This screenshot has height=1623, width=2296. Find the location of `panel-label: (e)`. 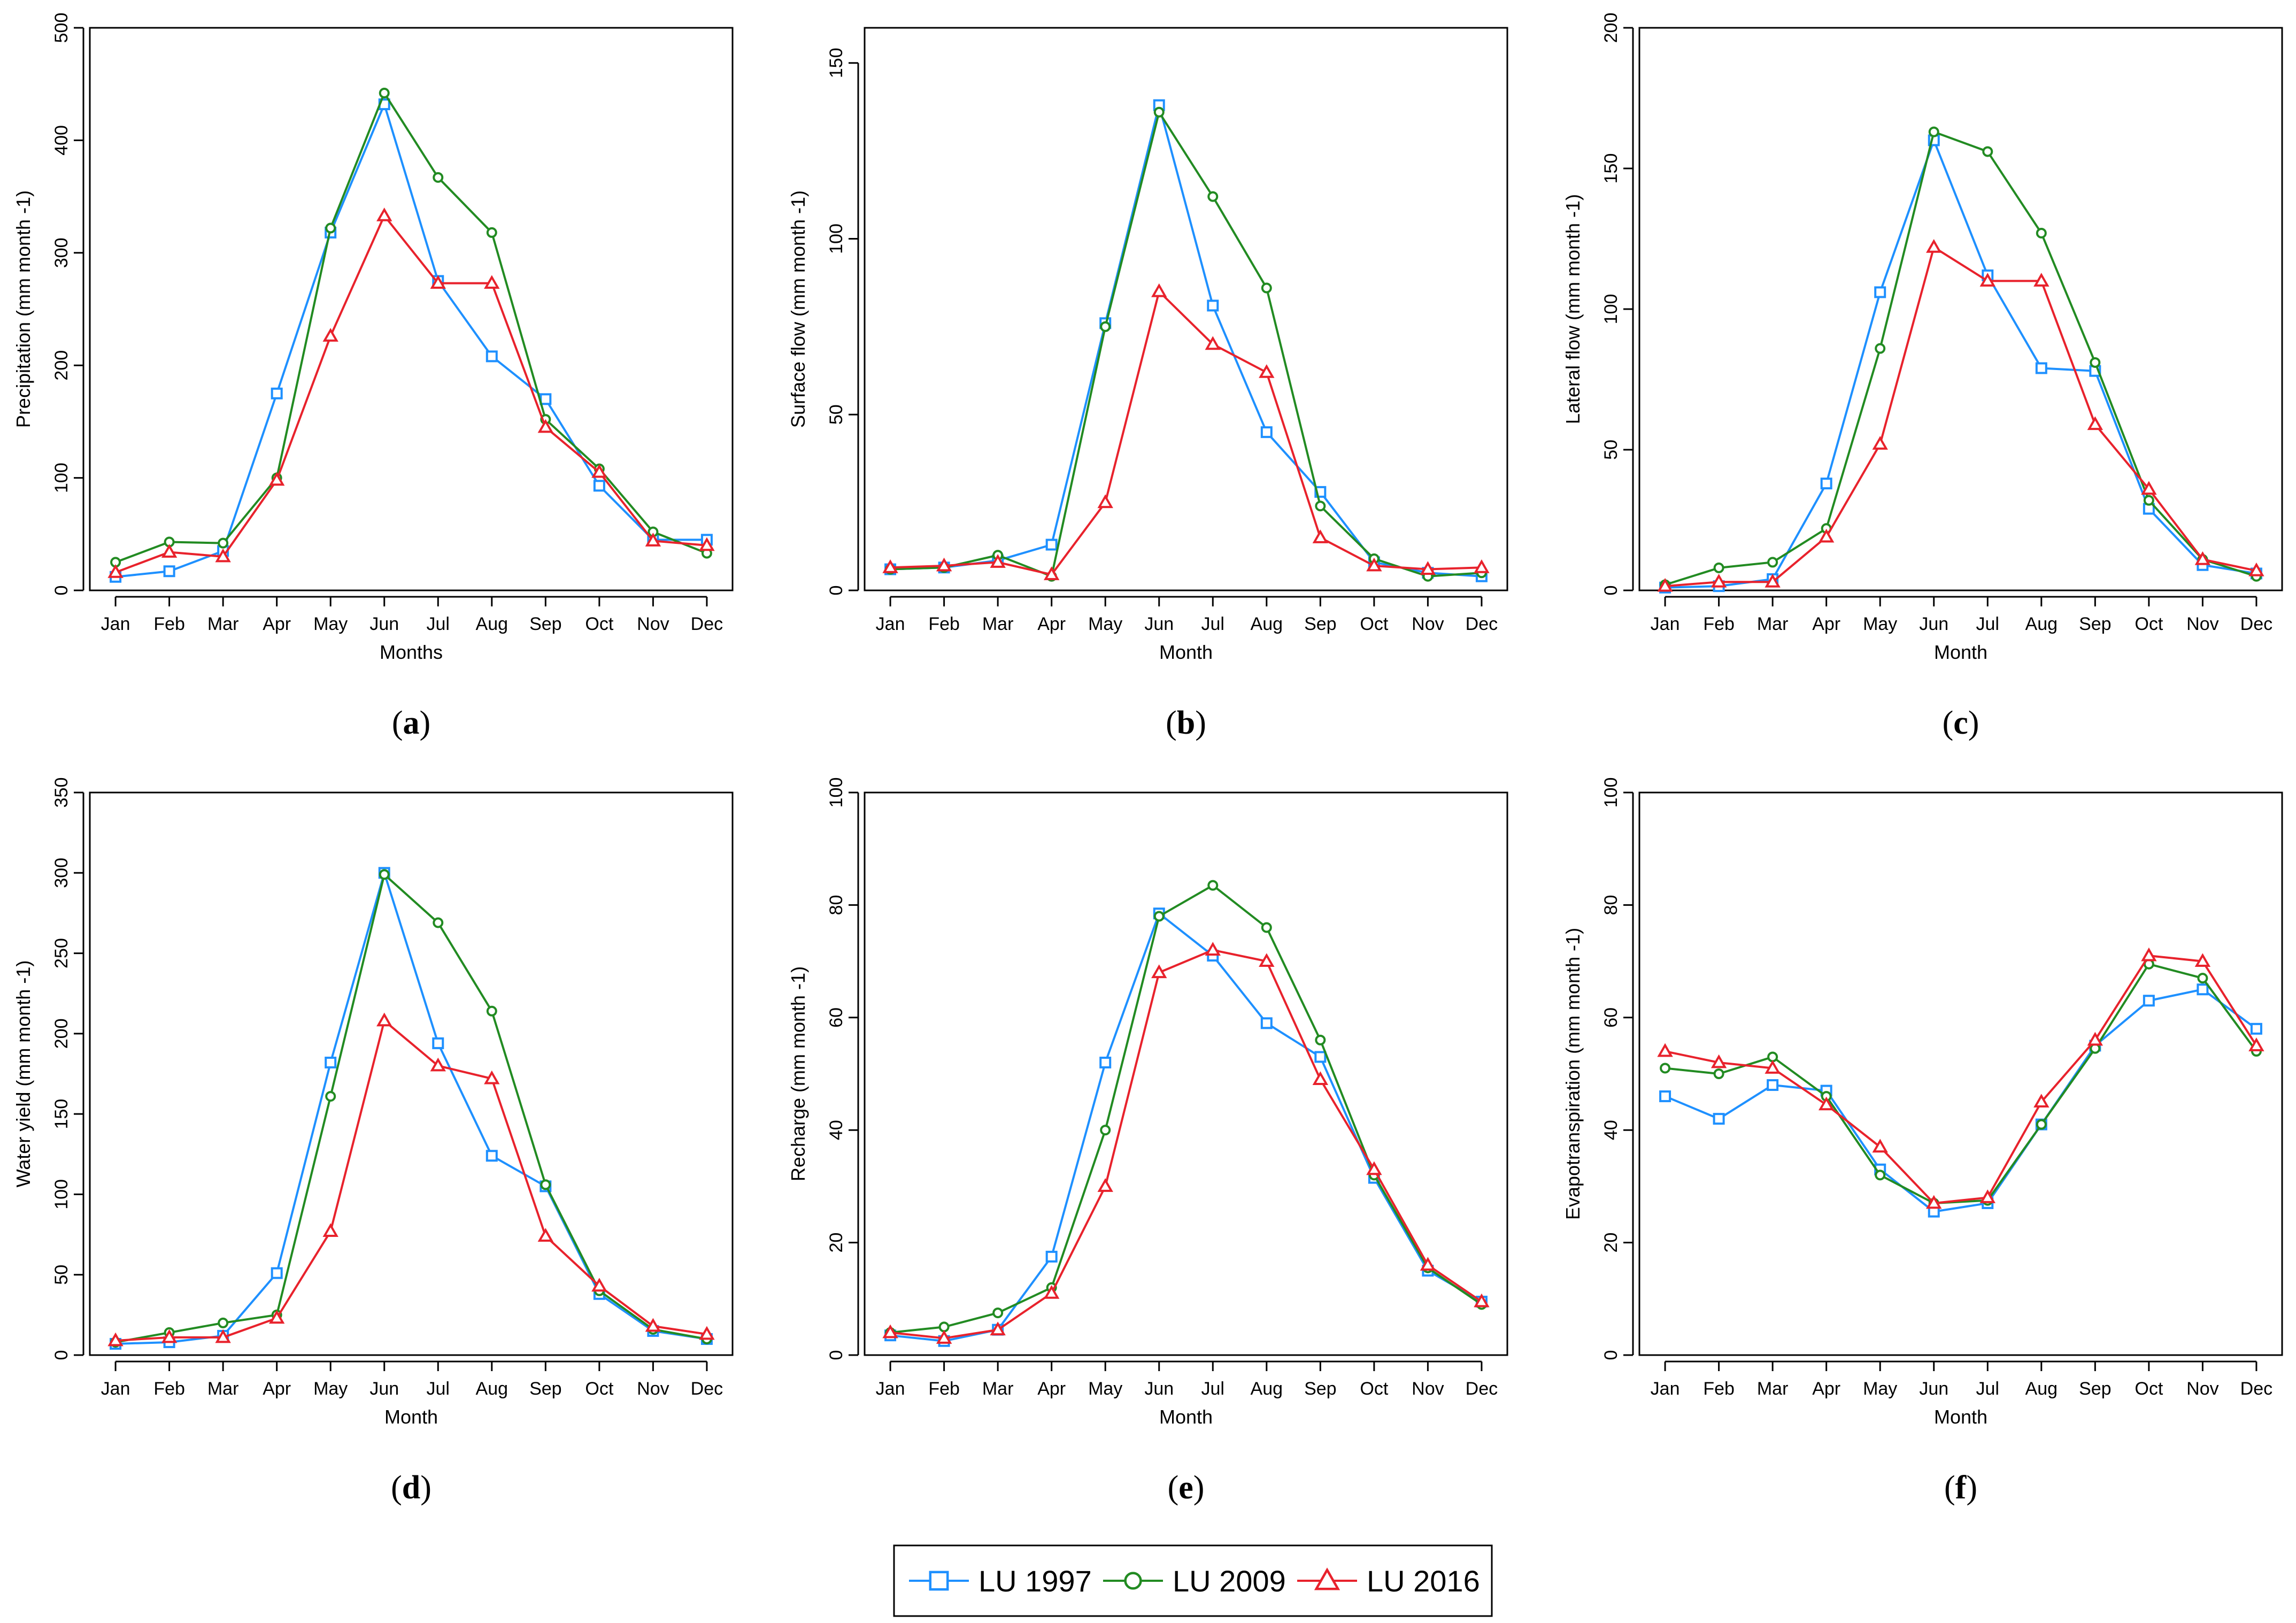

panel-label: (e) is located at coordinates (1186, 1488).